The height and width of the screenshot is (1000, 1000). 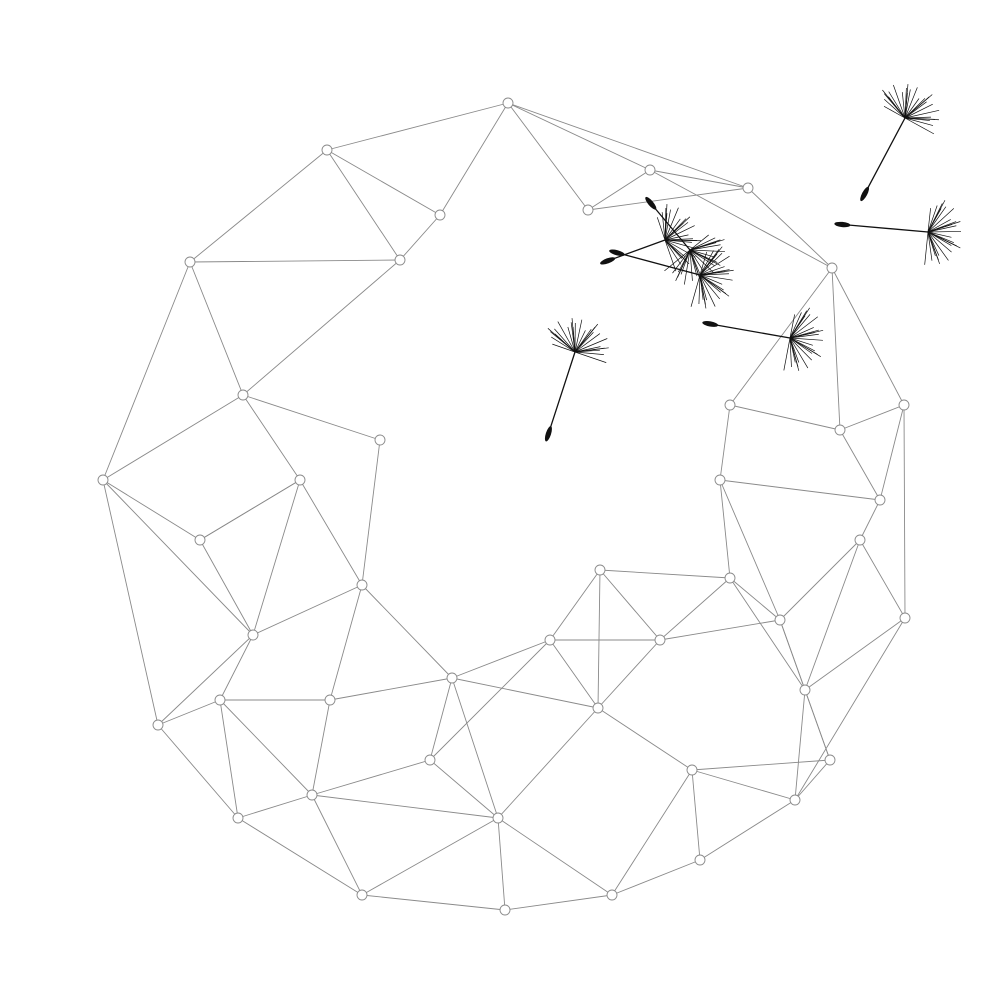 I want to click on flying-seeds, so click(x=753, y=263).